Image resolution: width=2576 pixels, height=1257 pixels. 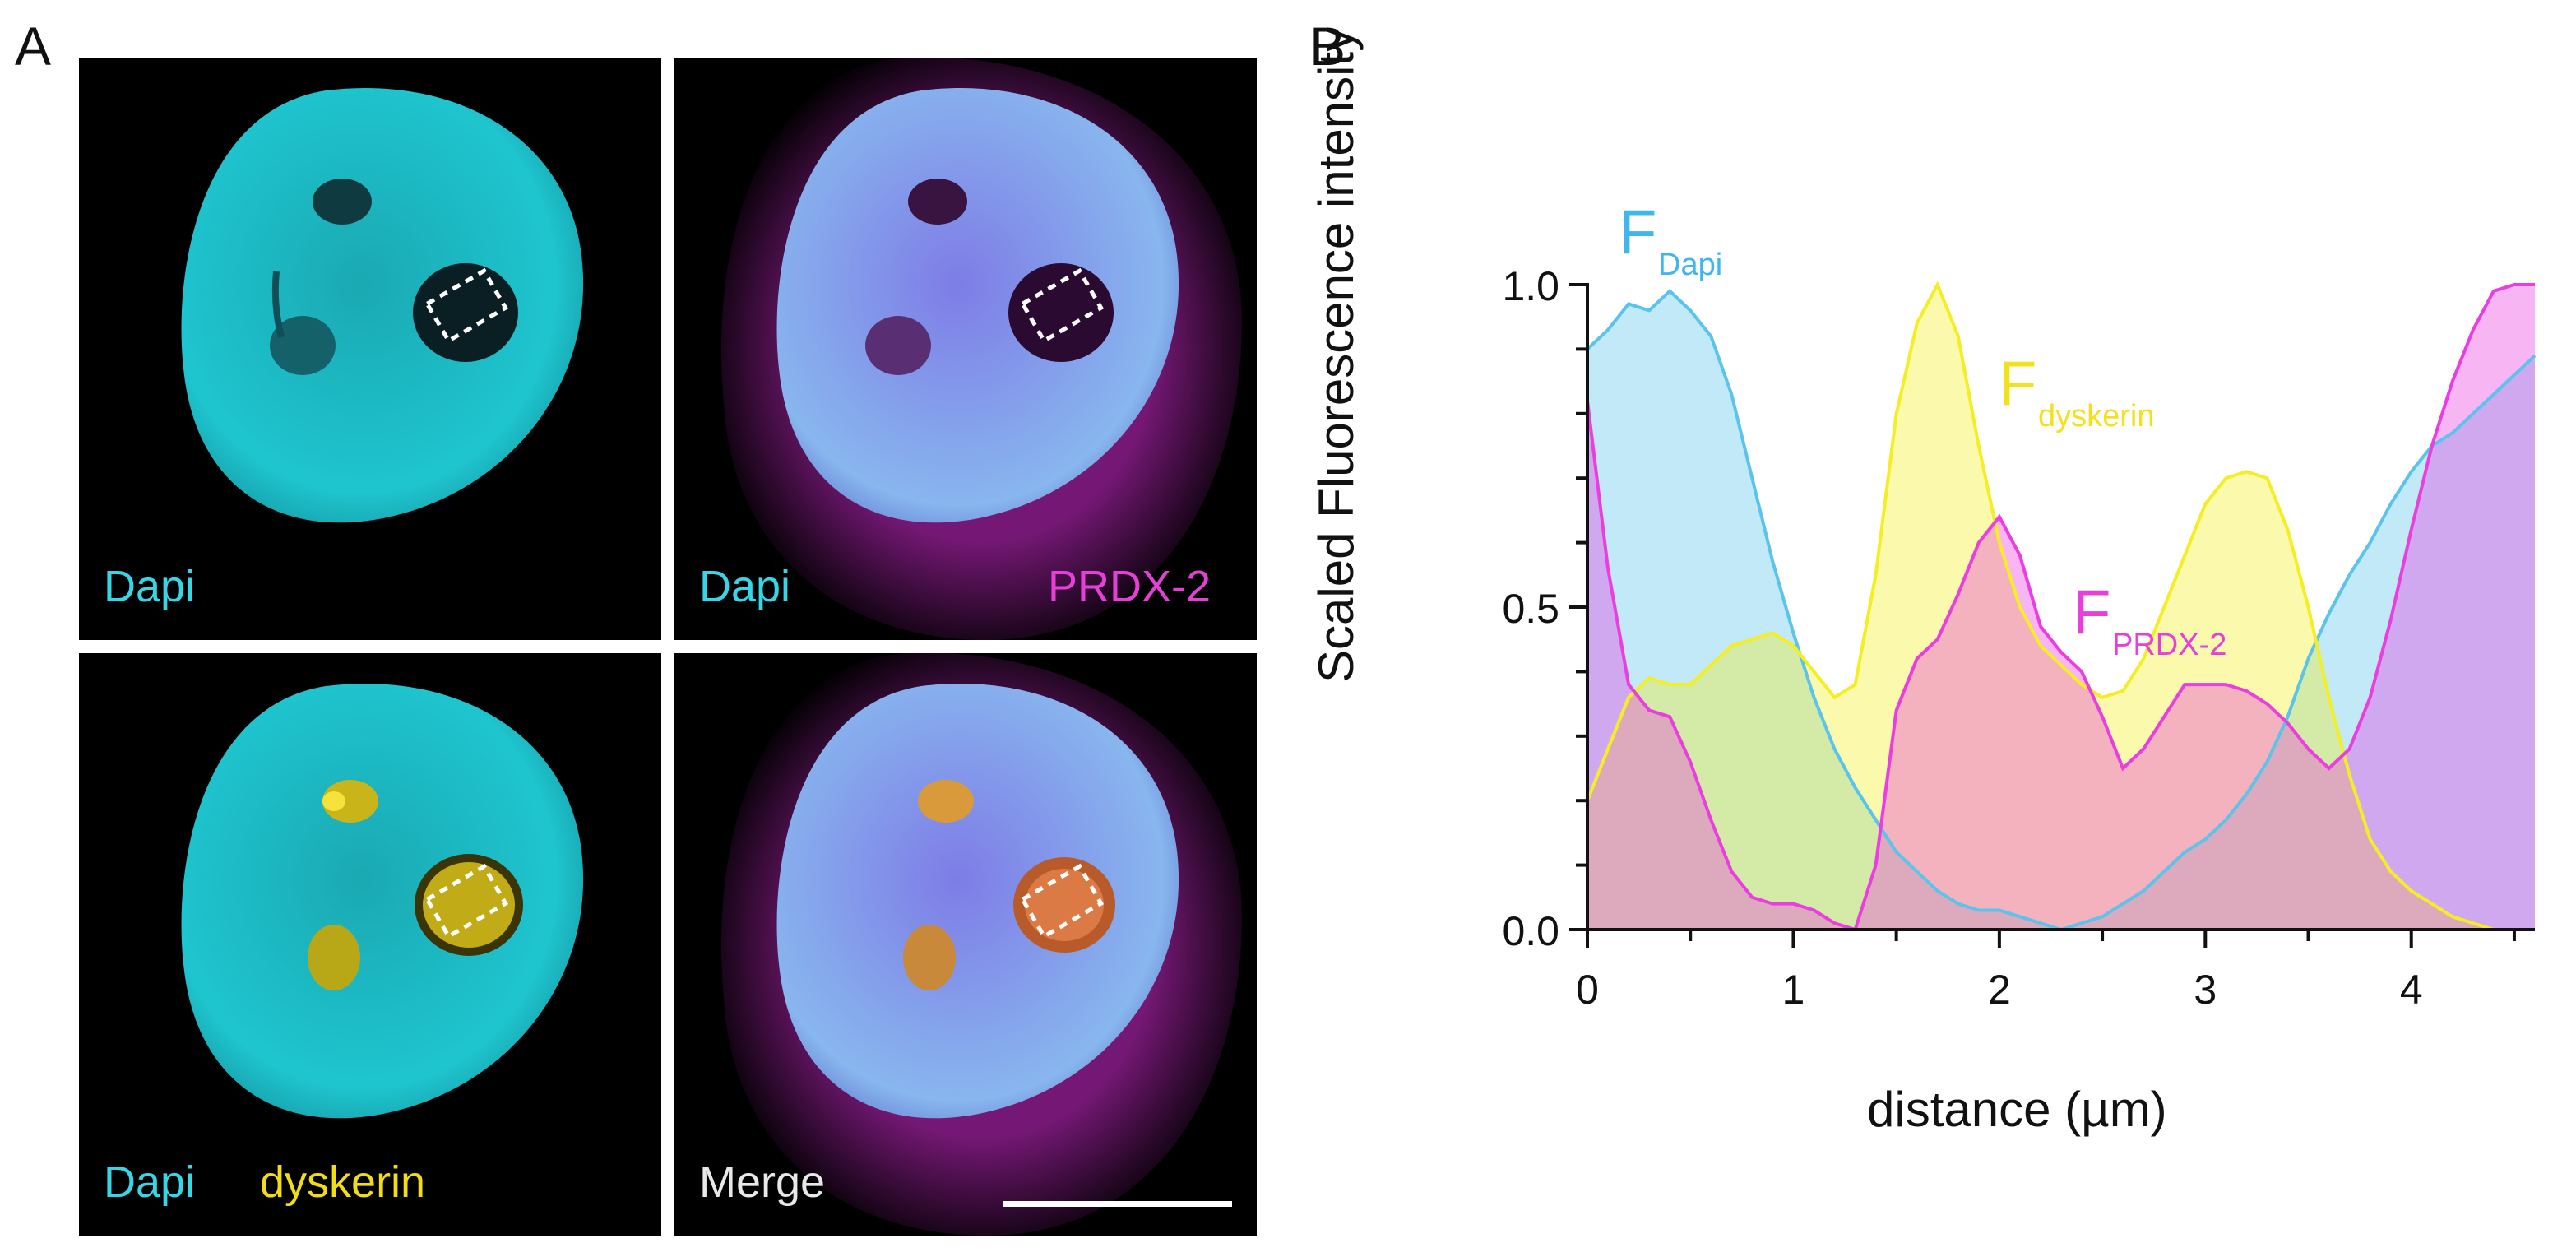 I want to click on series-label-sub-dyskerin: dyskerin, so click(x=2097, y=416).